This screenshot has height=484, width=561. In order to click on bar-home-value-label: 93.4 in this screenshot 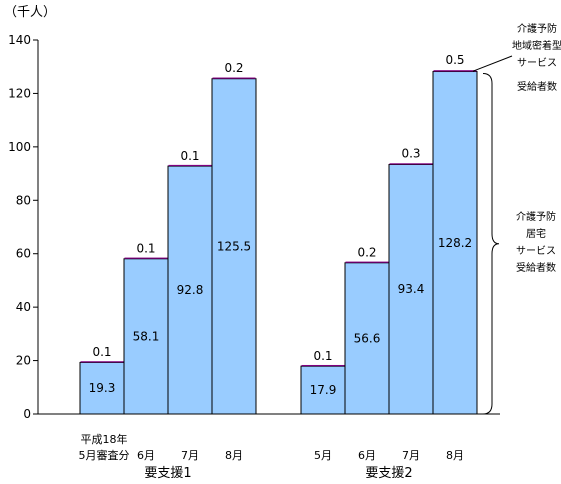, I will do `click(411, 289)`.